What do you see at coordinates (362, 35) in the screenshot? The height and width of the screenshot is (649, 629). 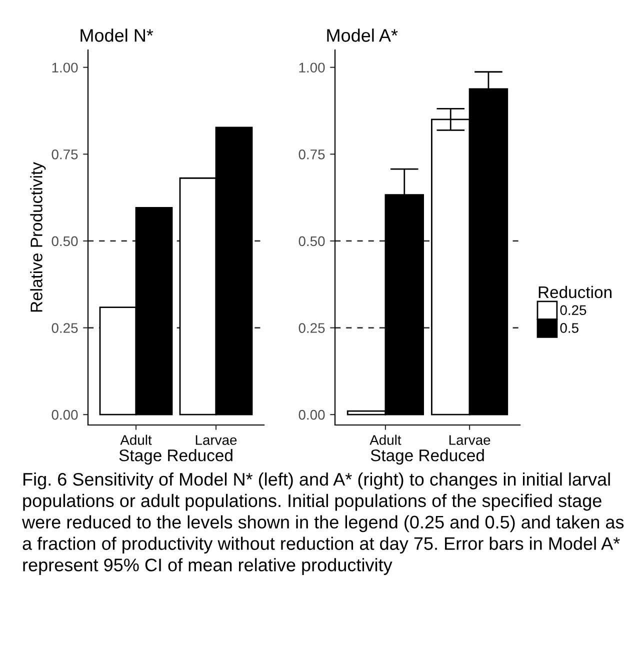 I see `chart-title: Model A*` at bounding box center [362, 35].